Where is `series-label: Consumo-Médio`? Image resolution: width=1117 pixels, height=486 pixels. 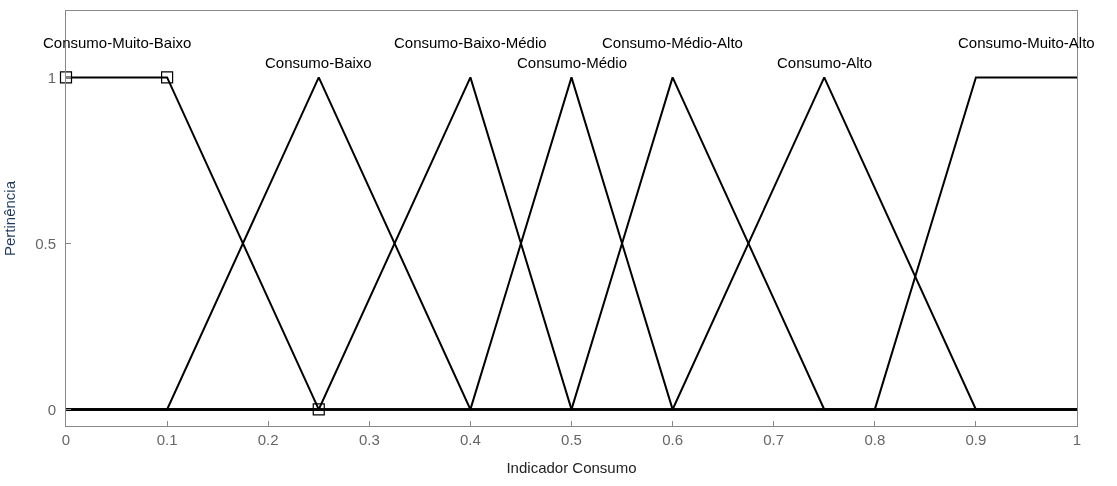
series-label: Consumo-Médio is located at coordinates (572, 62).